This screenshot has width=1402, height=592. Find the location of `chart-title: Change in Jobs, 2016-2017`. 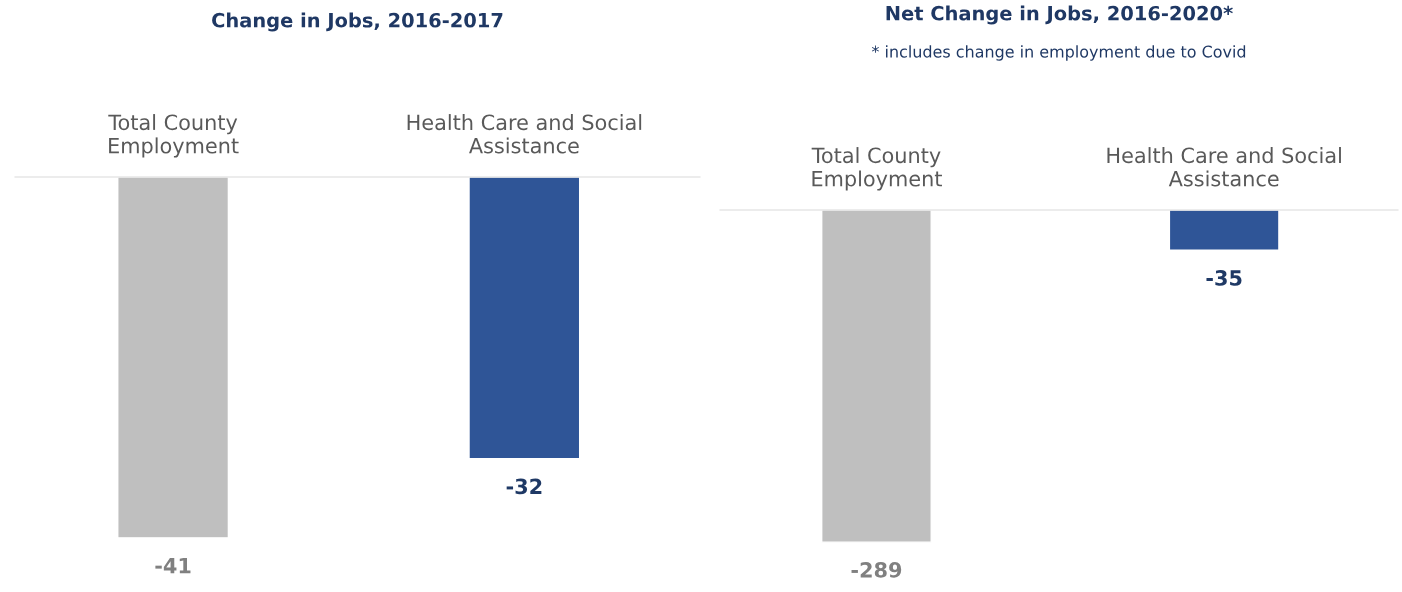

chart-title: Change in Jobs, 2016-2017 is located at coordinates (357, 22).